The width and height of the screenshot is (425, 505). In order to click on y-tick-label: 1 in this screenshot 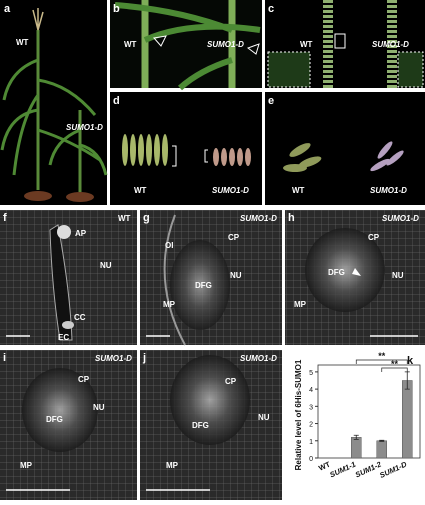, I will do `click(311, 442)`.